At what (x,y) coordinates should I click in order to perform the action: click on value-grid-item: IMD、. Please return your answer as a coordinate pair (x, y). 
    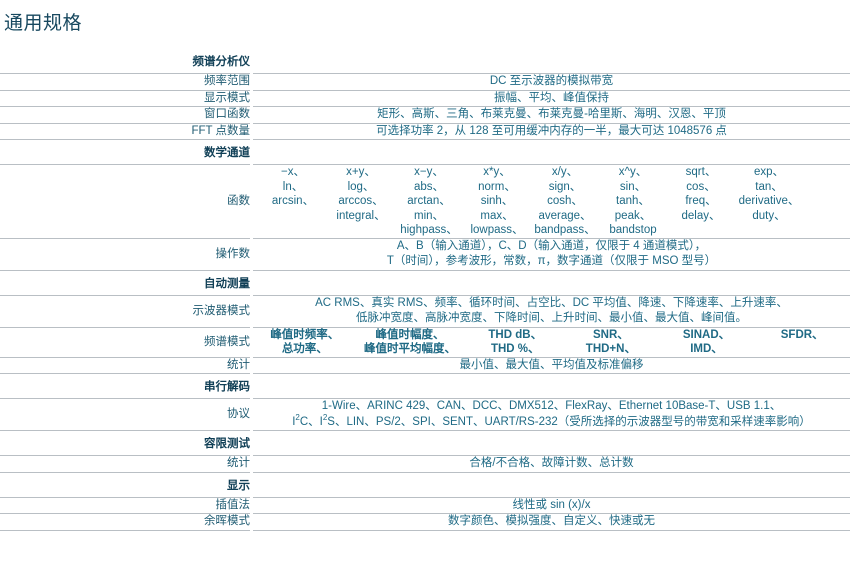
    Looking at the image, I should click on (706, 349).